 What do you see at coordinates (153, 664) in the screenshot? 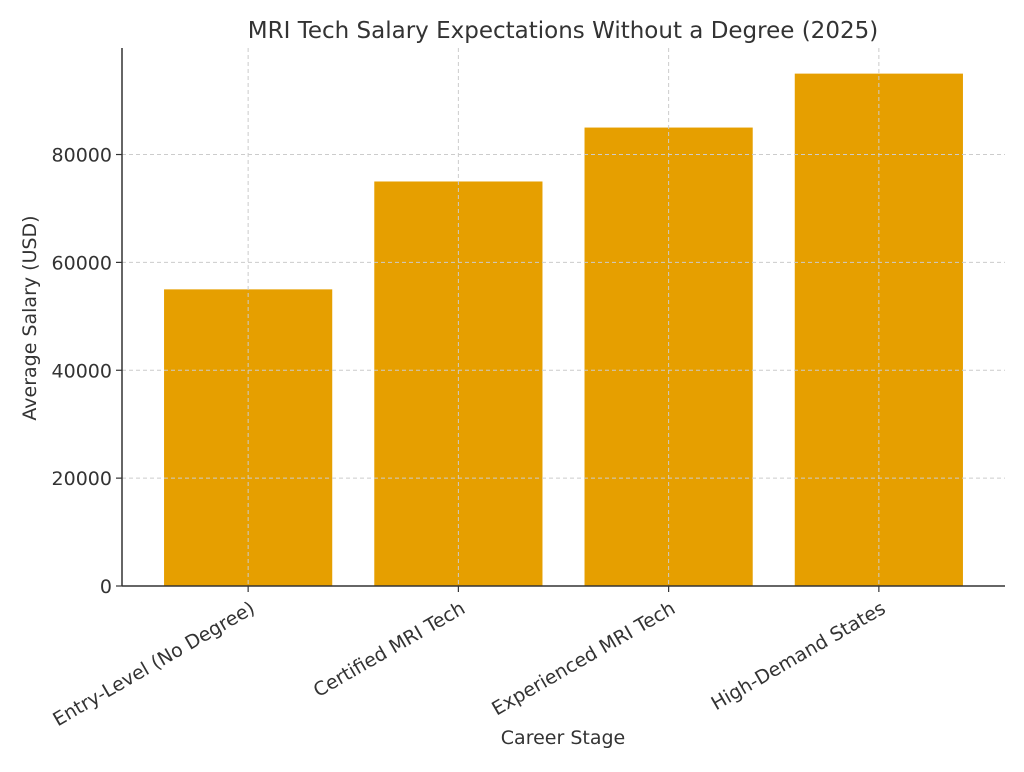
I see `x-tick-label: Entry-Level (No Degree)` at bounding box center [153, 664].